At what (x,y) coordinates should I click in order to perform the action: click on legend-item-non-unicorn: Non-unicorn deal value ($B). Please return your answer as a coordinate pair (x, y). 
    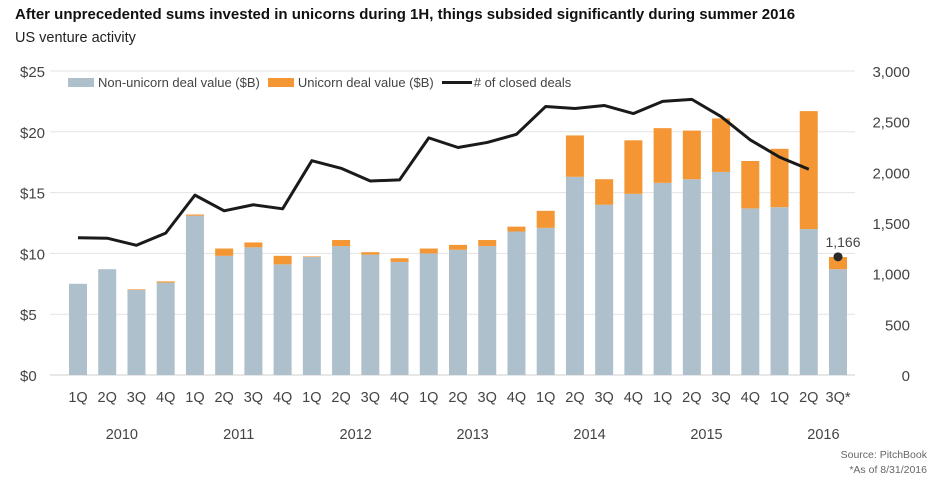
    Looking at the image, I should click on (164, 82).